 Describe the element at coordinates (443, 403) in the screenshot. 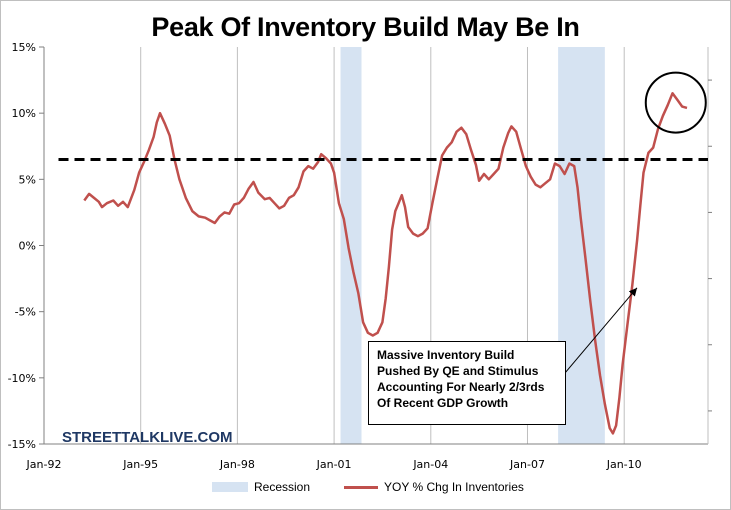

I see `annotation-line-4: Of Recent GDP Growth` at that location.